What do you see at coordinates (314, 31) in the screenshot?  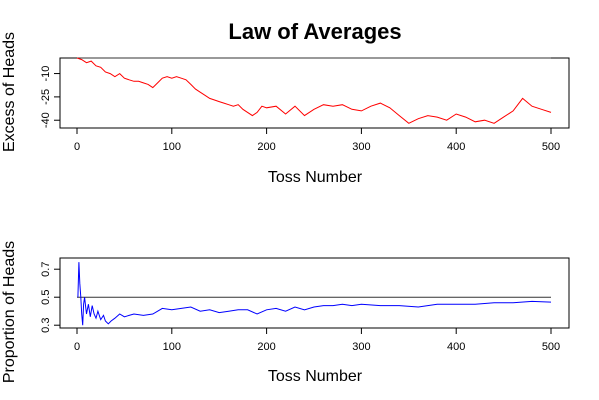 I see `figure-title: Law of Averages` at bounding box center [314, 31].